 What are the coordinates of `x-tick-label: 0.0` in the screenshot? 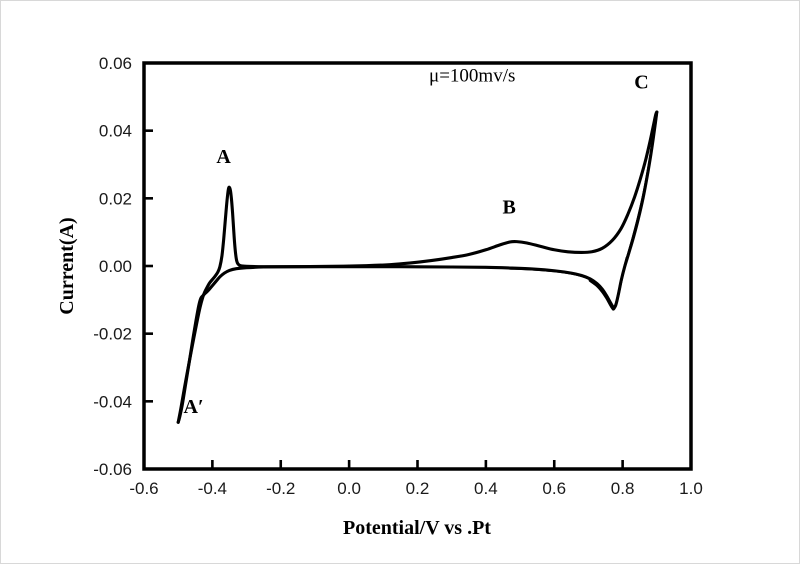 It's located at (349, 488).